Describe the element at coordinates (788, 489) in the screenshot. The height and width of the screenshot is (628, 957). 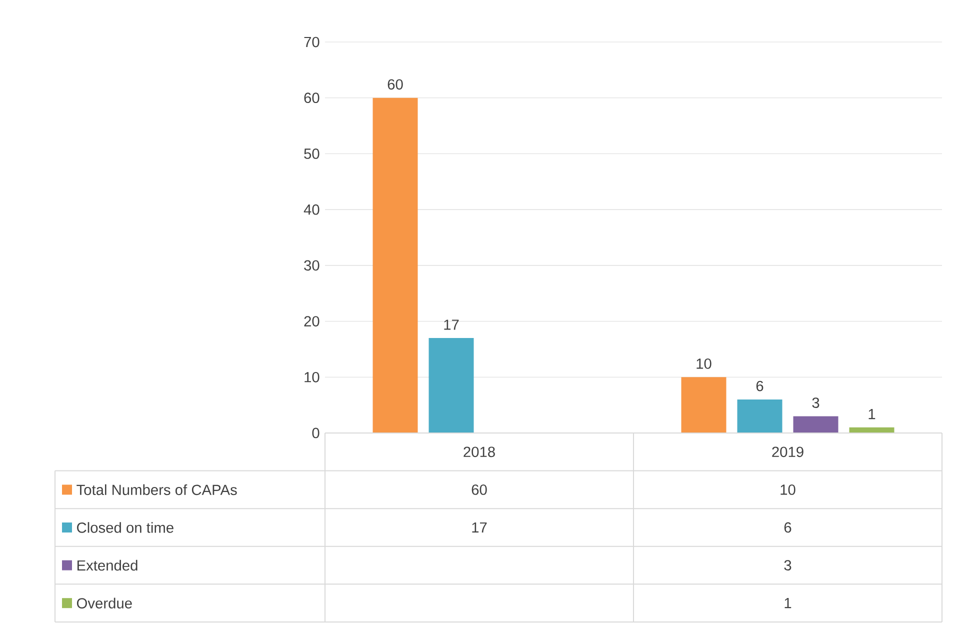
I see `text: 10` at that location.